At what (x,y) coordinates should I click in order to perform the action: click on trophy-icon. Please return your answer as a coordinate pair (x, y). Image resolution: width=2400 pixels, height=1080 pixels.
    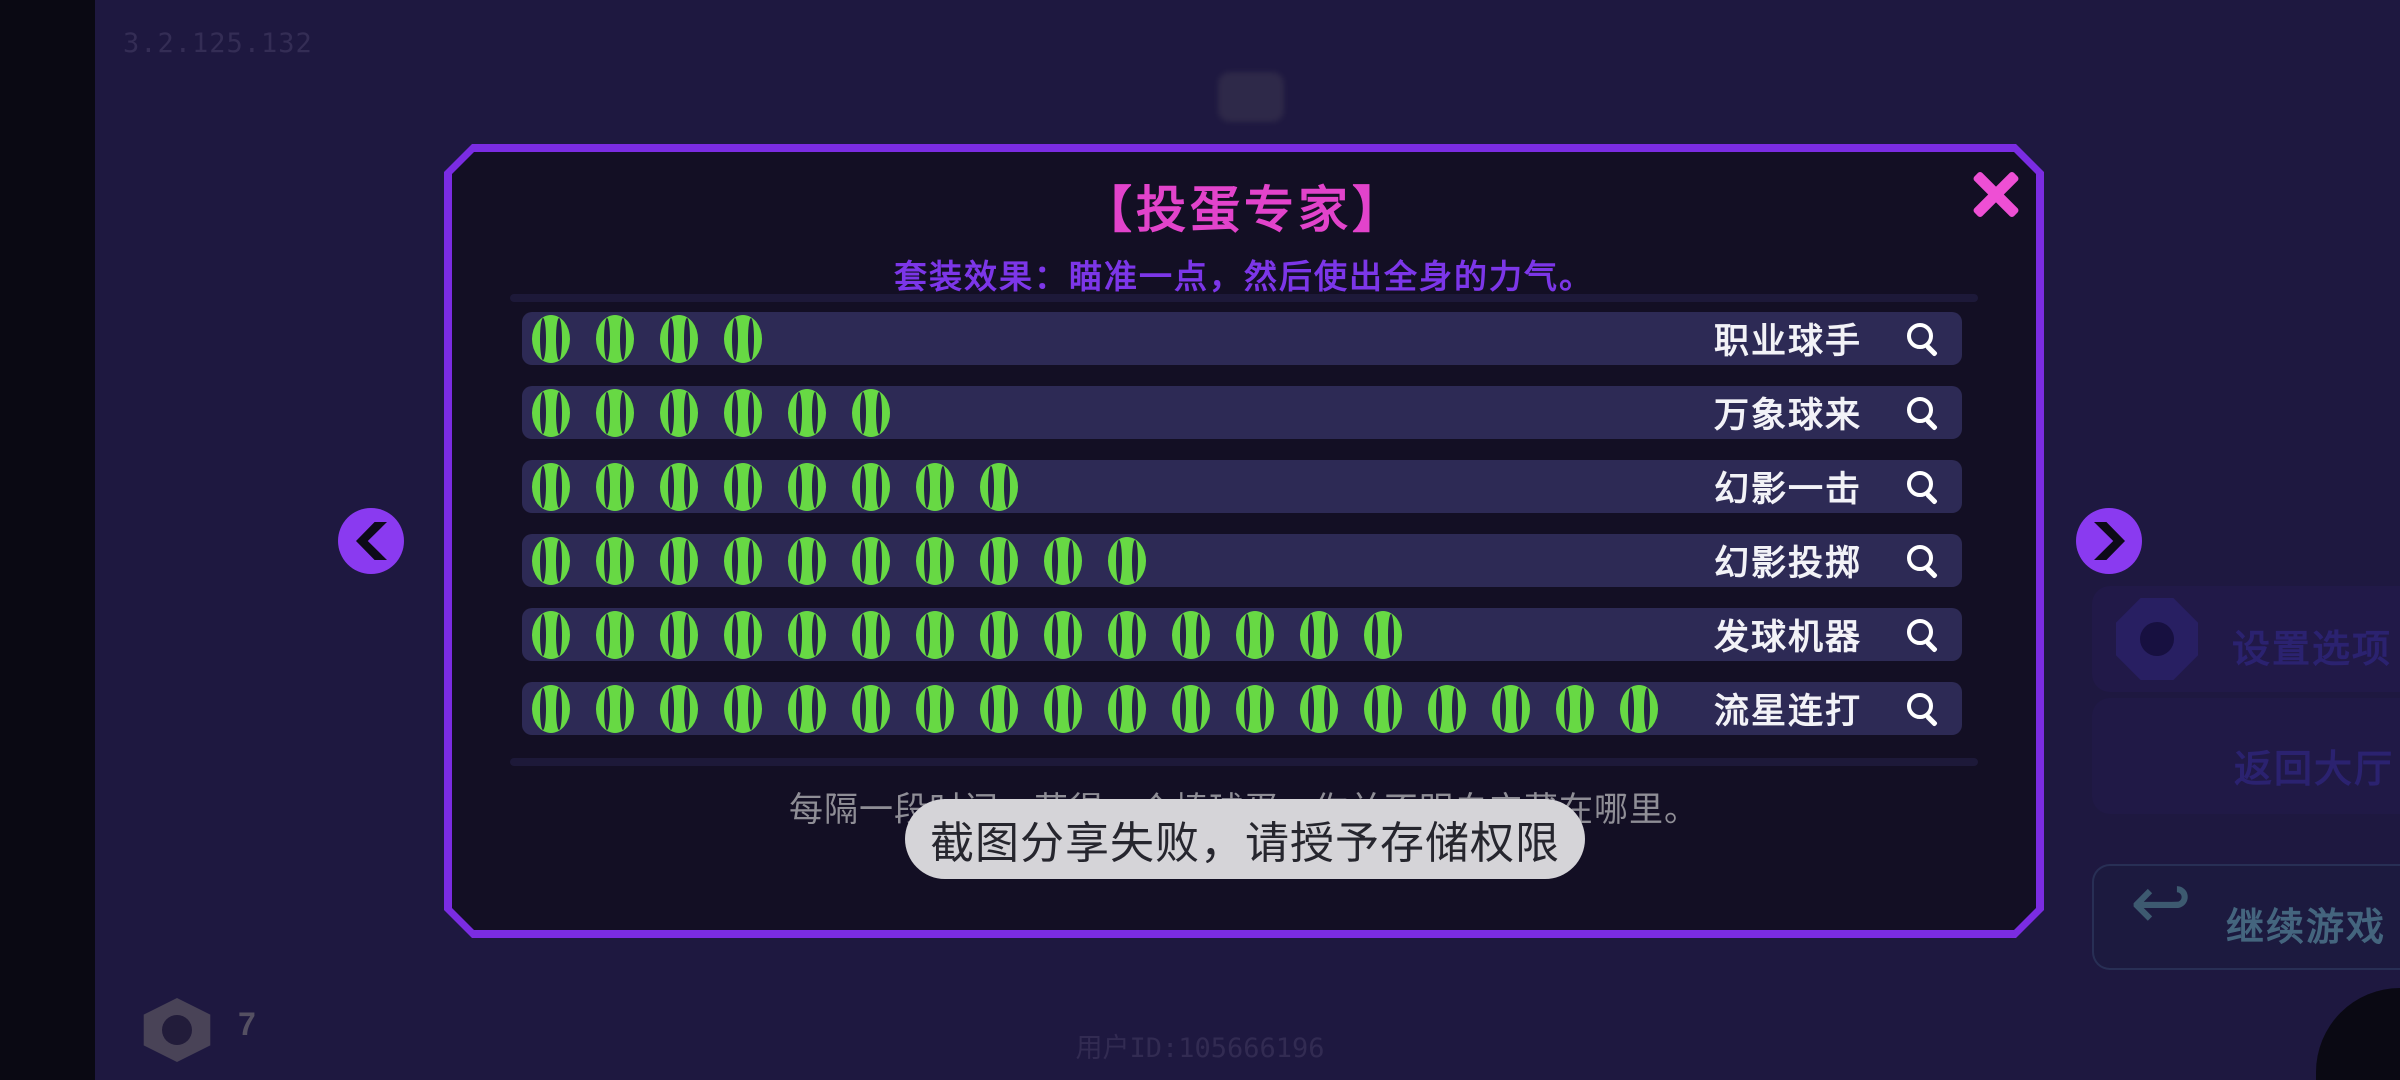
    Looking at the image, I should click on (2164, 756).